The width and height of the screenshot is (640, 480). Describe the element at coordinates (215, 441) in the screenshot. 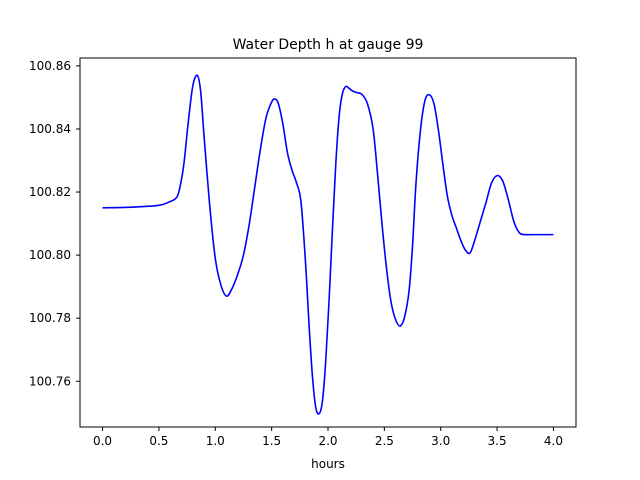

I see `x-tick-label: 1.0` at that location.